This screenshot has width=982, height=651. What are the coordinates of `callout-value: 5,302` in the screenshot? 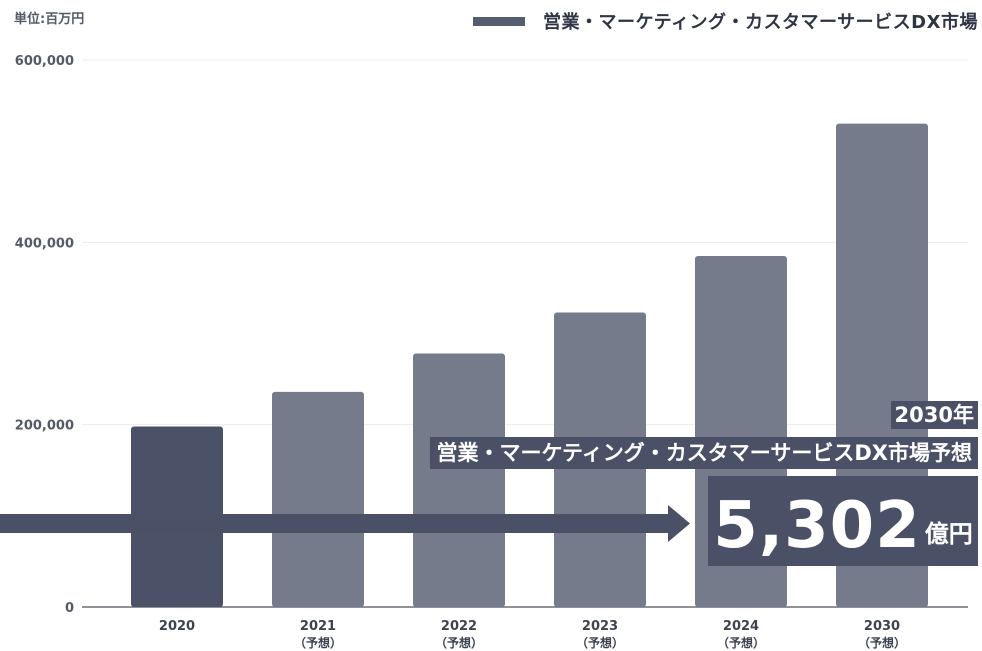 It's located at (817, 526).